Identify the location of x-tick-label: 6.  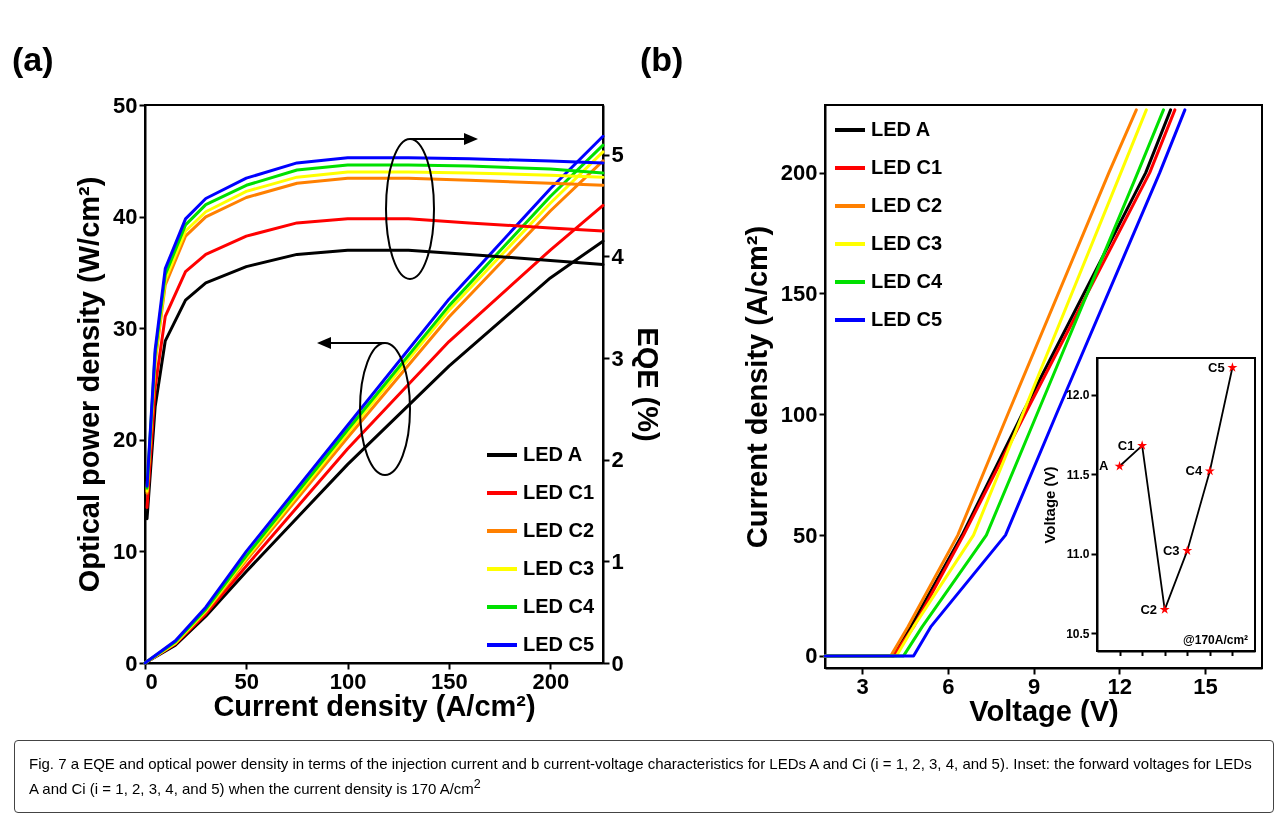
(948, 686).